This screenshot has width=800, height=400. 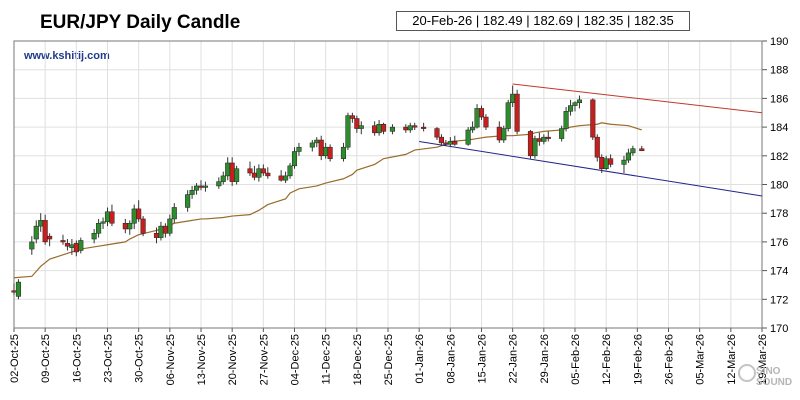 I want to click on x-tick-label: 11-Dec-25, so click(x=327, y=359).